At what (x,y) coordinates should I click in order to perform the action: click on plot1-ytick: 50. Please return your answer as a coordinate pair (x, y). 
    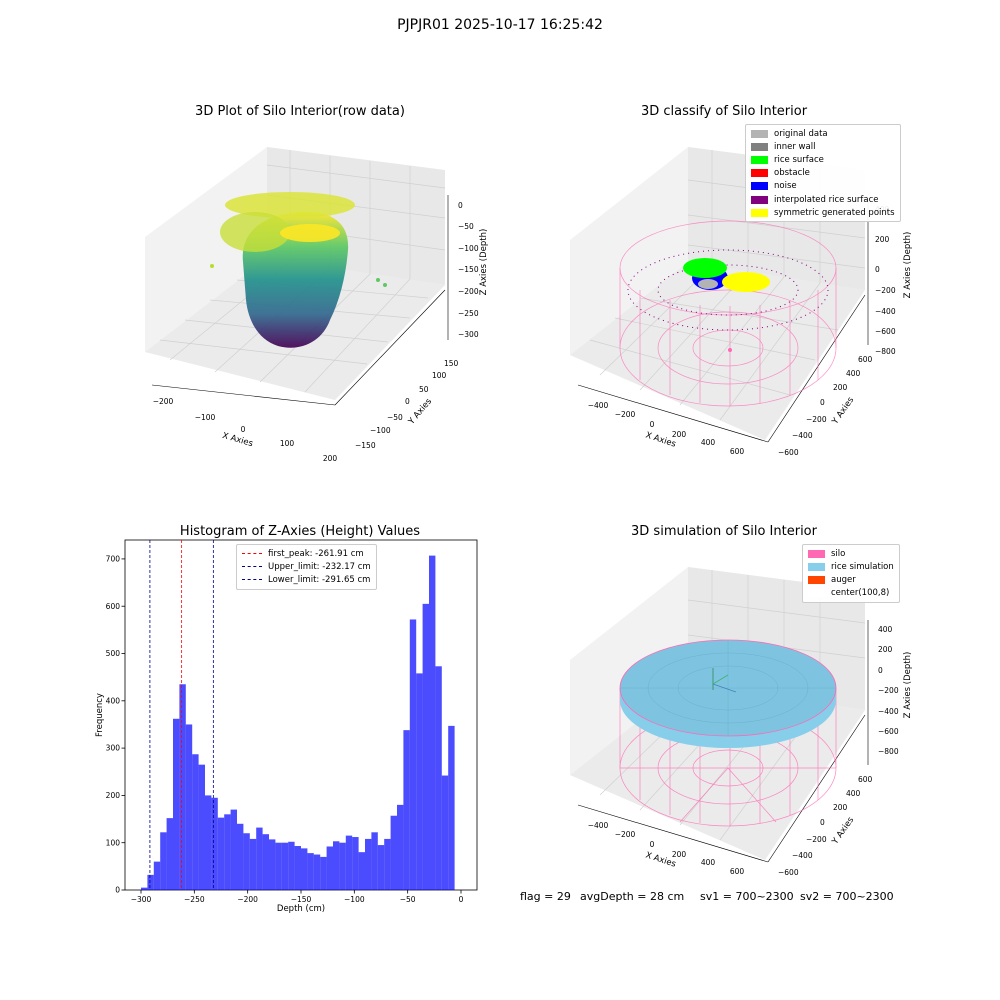
    Looking at the image, I should click on (424, 389).